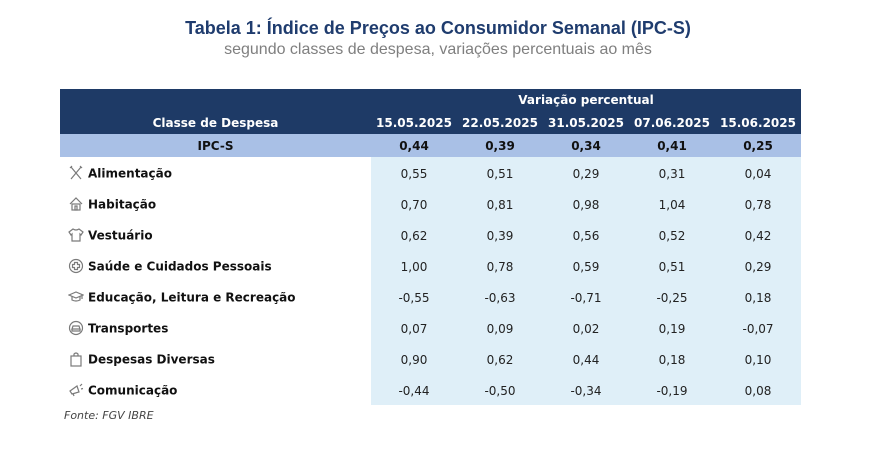 Image resolution: width=876 pixels, height=457 pixels. What do you see at coordinates (215, 203) in the screenshot?
I see `category-cell: Habitação` at bounding box center [215, 203].